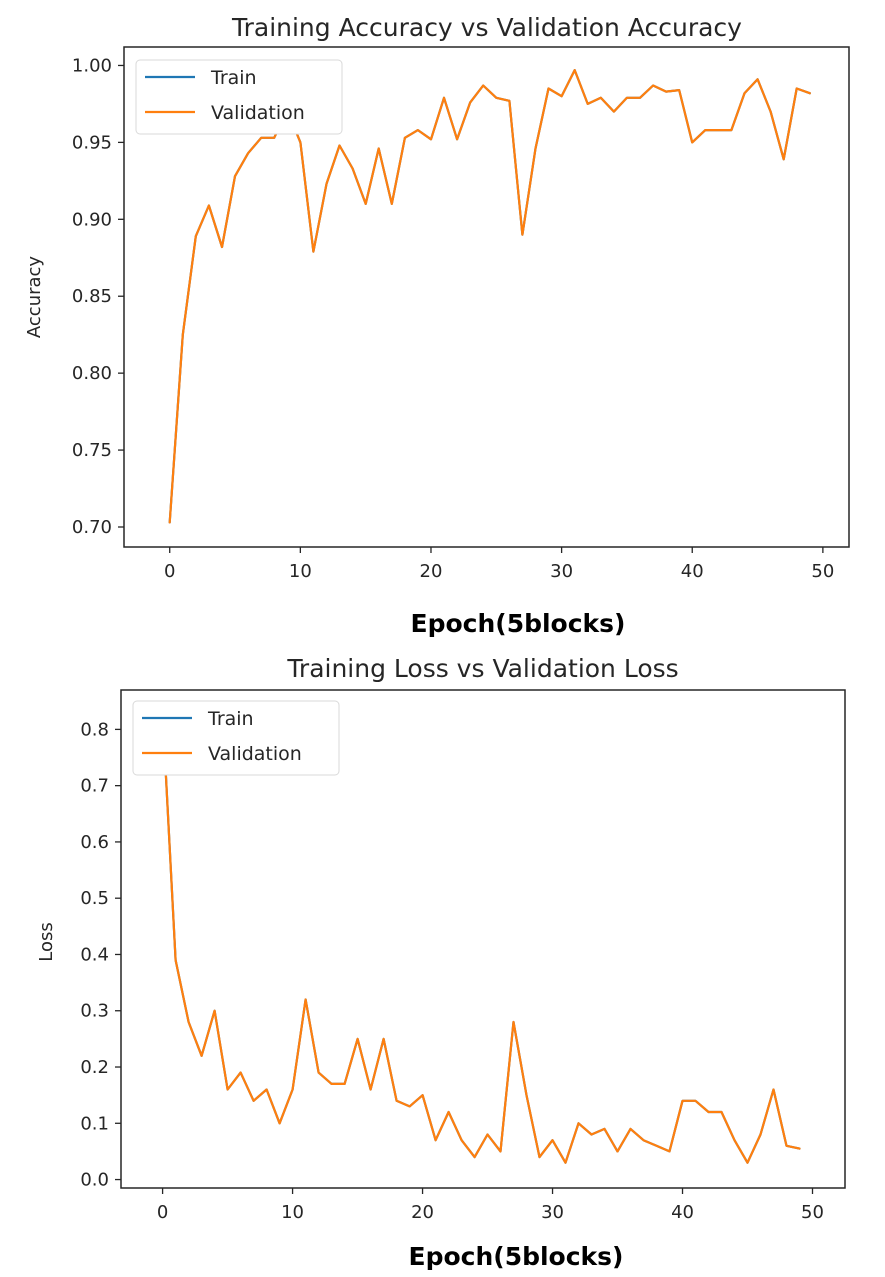  I want to click on loss-y-axis-label: Loss, so click(46, 941).